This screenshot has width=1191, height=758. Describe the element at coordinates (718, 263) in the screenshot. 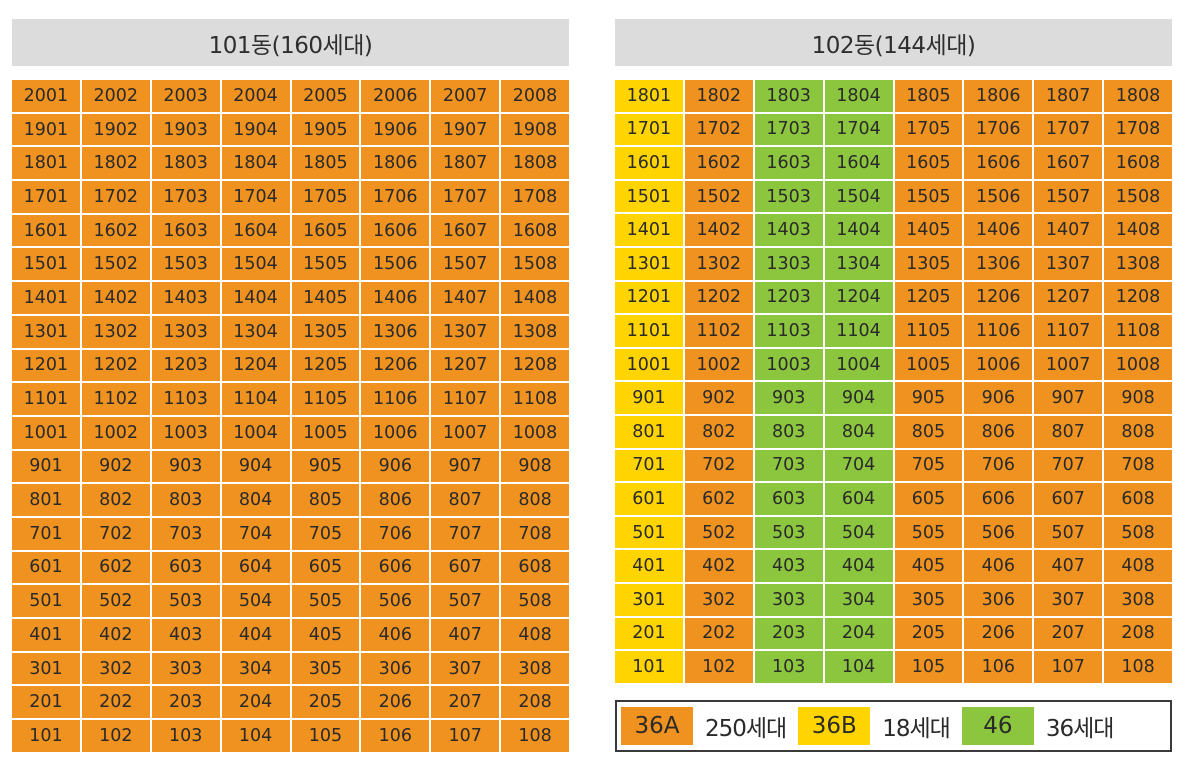

I see `unit-cell: 1302` at that location.